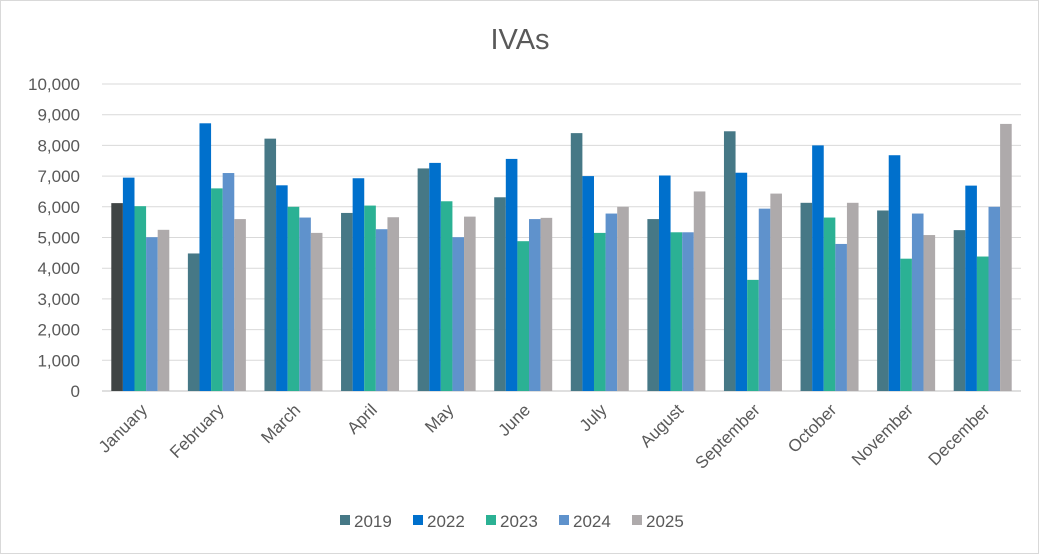 This screenshot has height=558, width=1039. What do you see at coordinates (959, 310) in the screenshot?
I see `bar-2019-december` at bounding box center [959, 310].